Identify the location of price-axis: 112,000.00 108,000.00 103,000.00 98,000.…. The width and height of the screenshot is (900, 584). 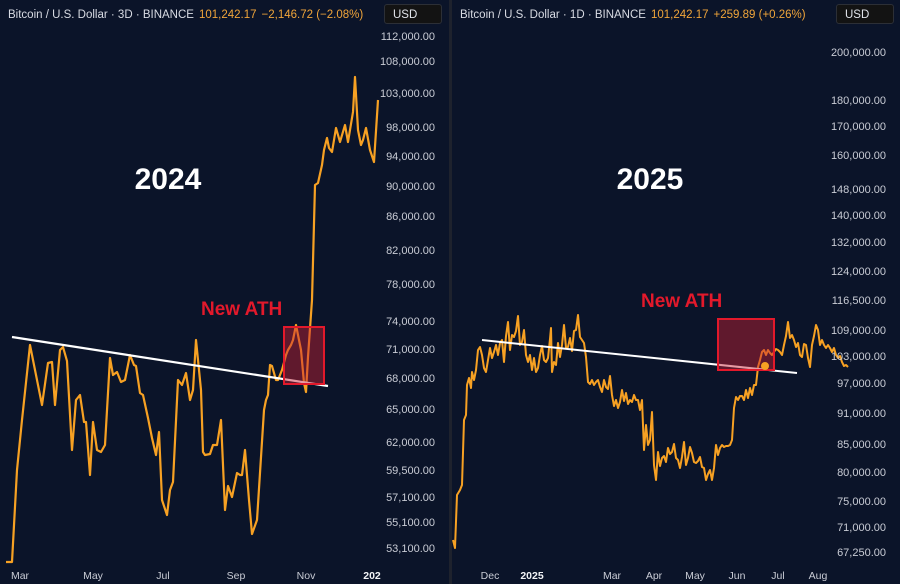
(413, 292).